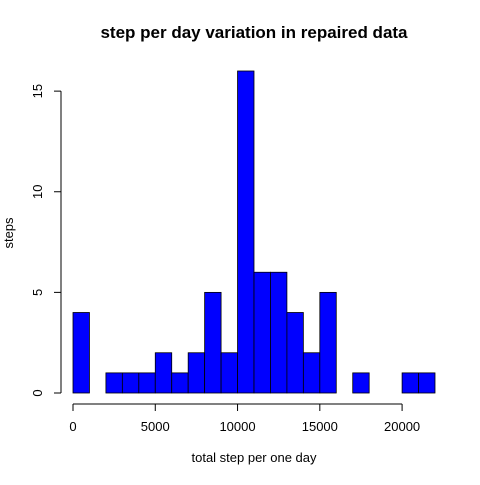 This screenshot has width=480, height=485. Describe the element at coordinates (237, 426) in the screenshot. I see `x-tick-label-10000: 10000` at that location.